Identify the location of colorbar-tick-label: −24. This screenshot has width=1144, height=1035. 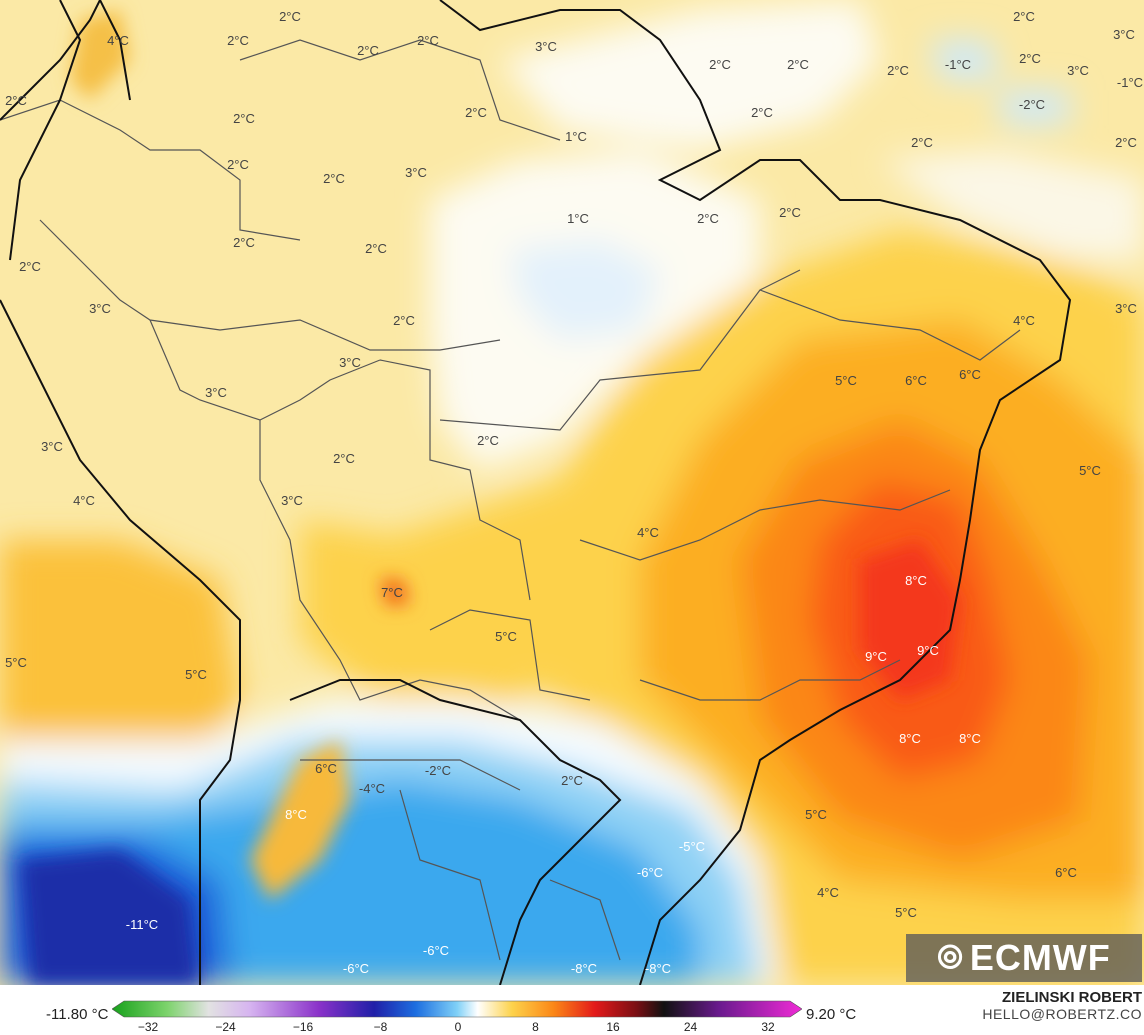
(225, 1027).